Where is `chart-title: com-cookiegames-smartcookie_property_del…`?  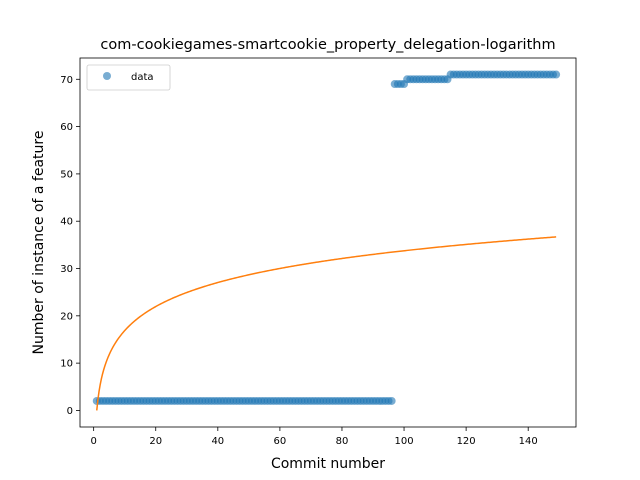
chart-title: com-cookiegames-smartcookie_property_del… is located at coordinates (327, 45).